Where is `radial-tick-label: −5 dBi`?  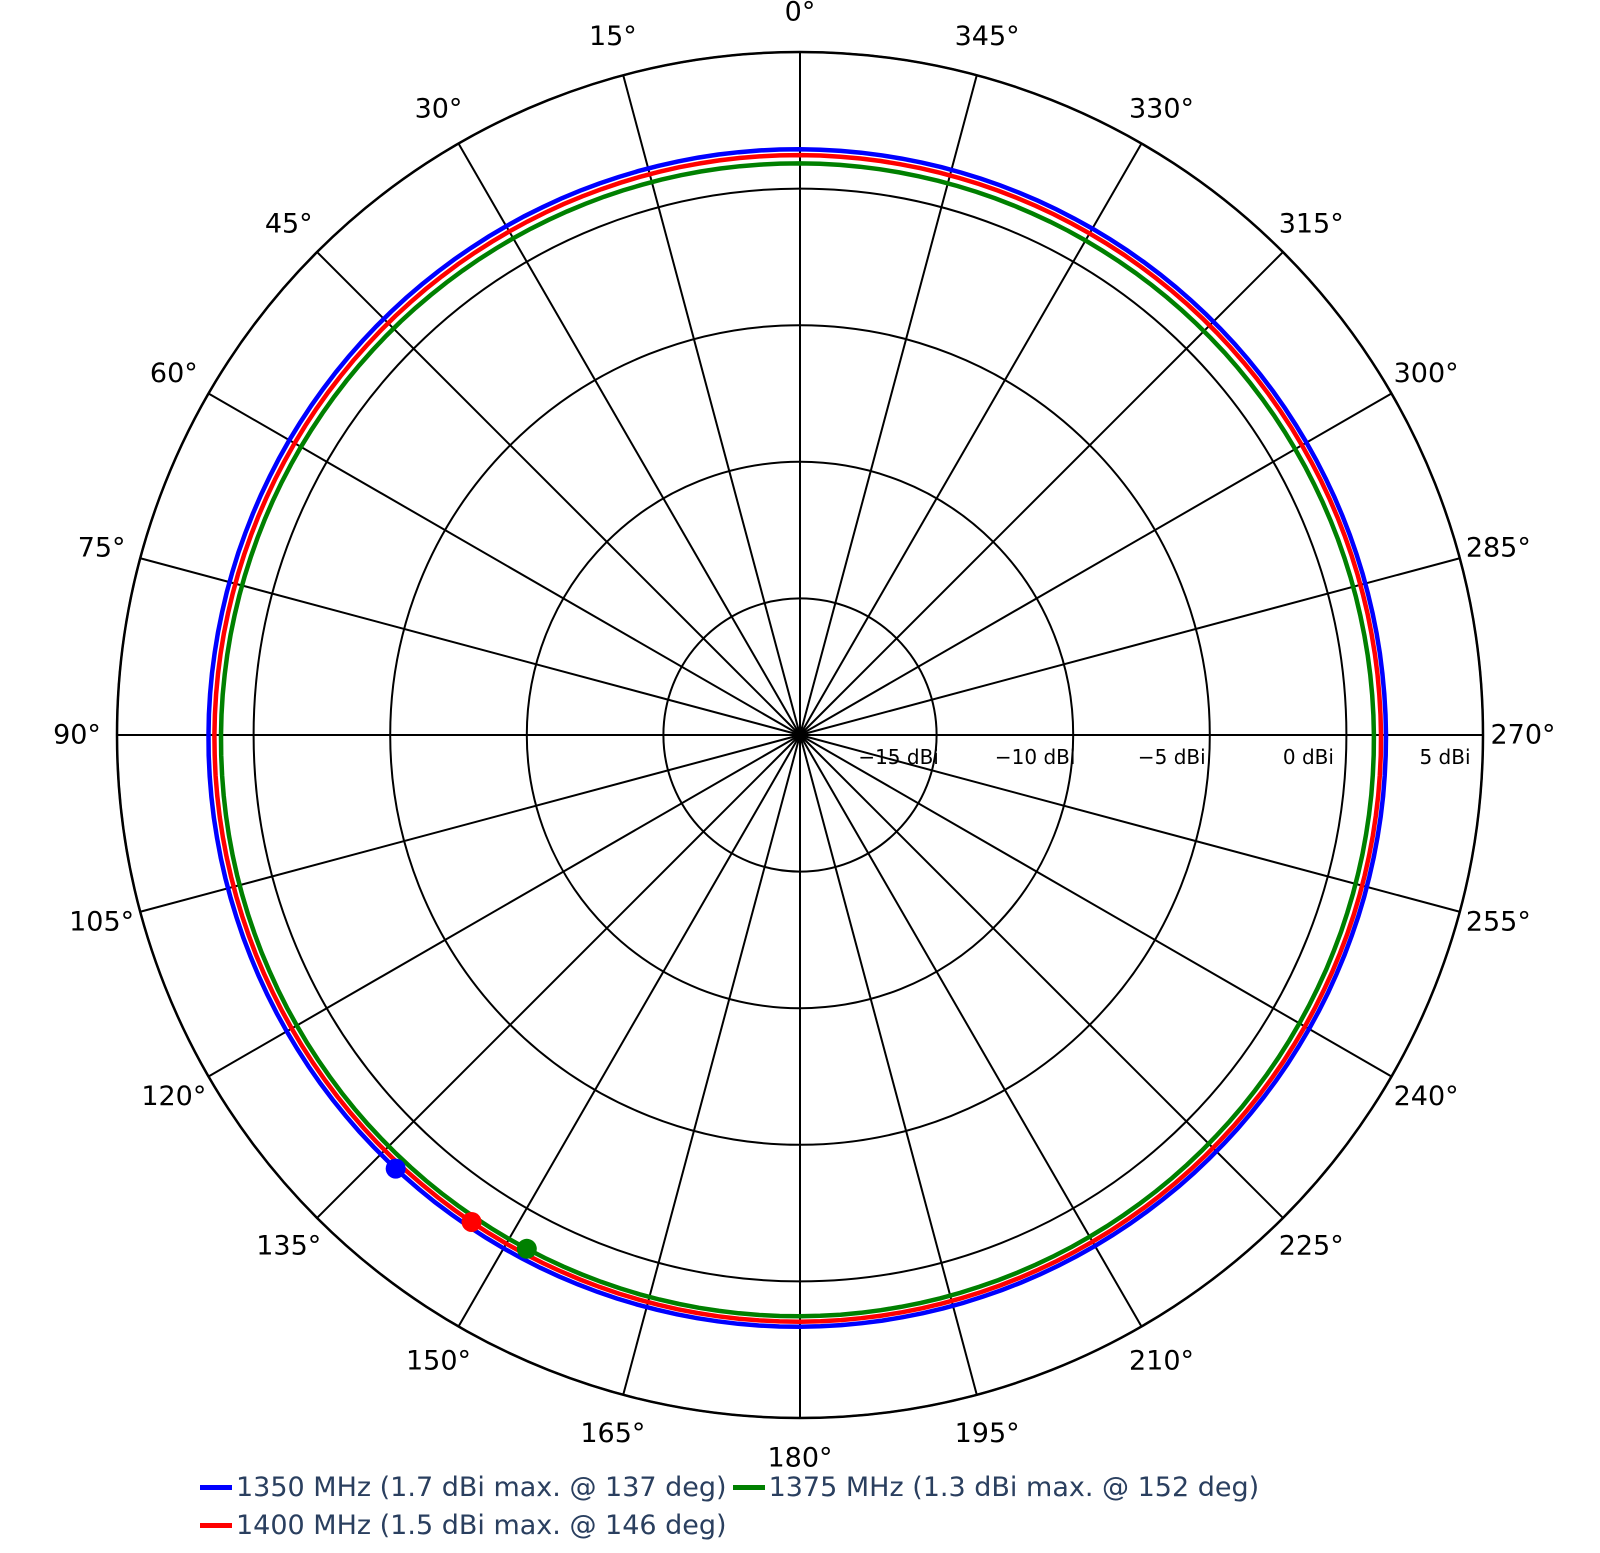
radial-tick-label: −5 dBi is located at coordinates (1172, 757).